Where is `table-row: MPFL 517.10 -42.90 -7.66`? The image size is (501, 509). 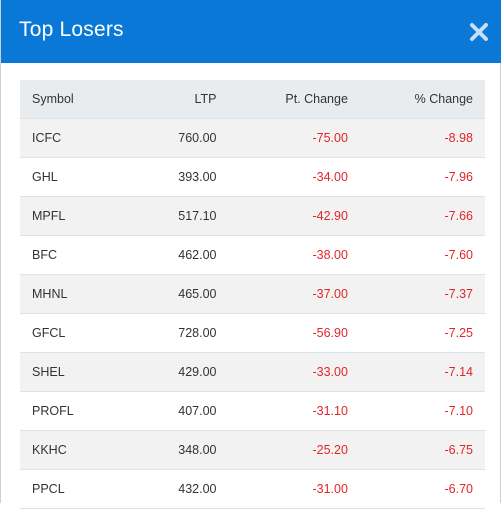 table-row: MPFL 517.10 -42.90 -7.66 is located at coordinates (252, 216).